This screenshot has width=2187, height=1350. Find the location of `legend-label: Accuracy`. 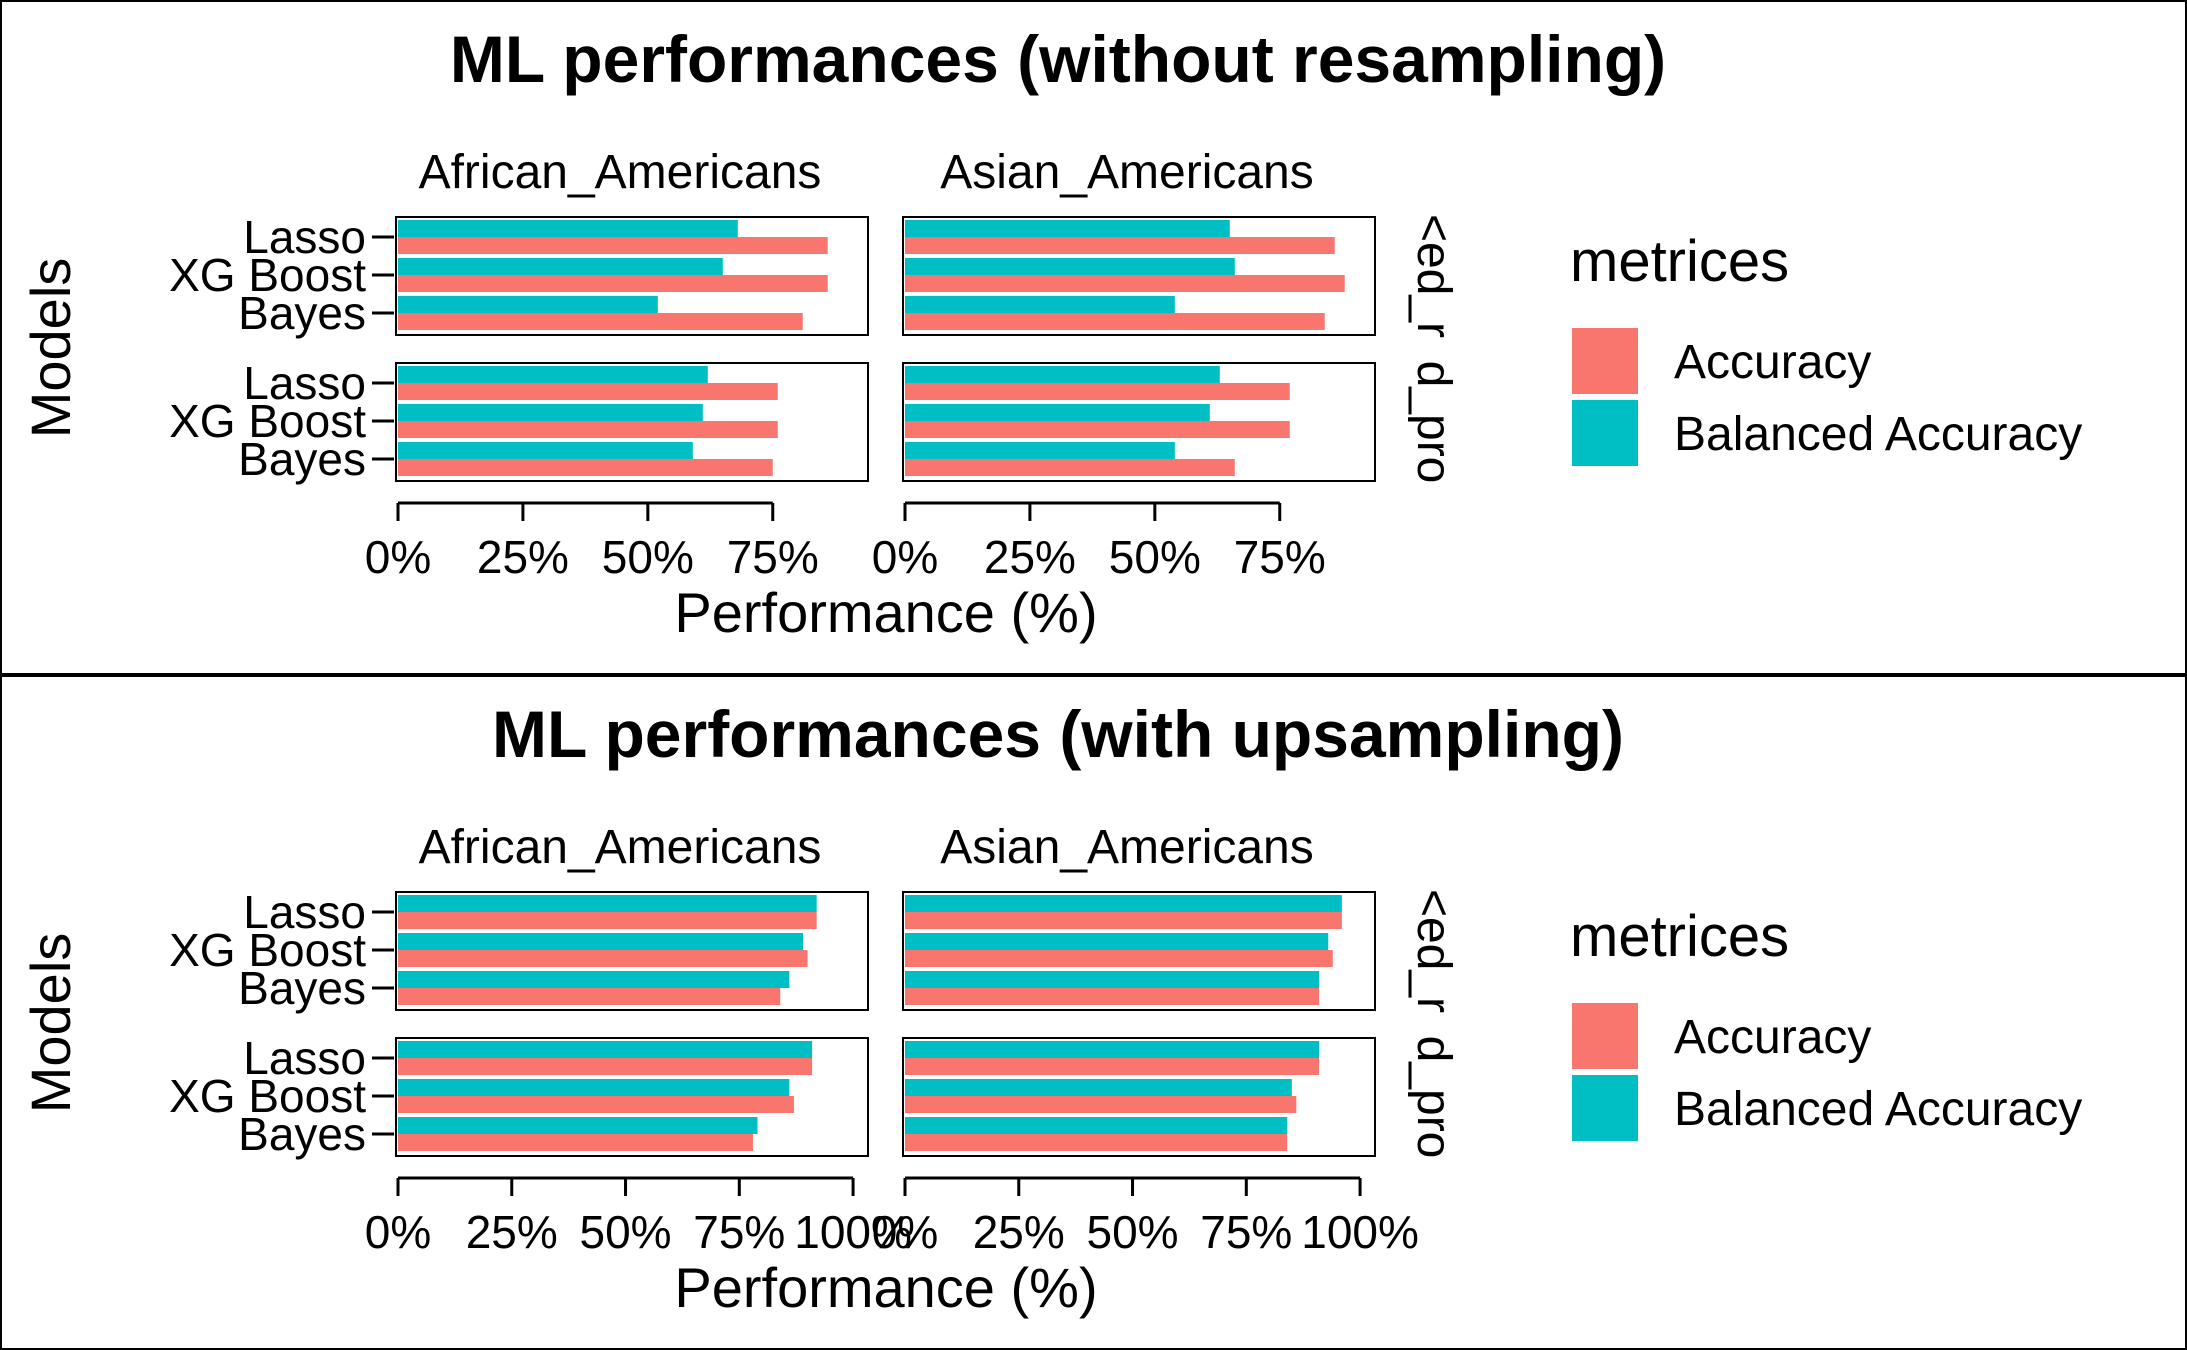

legend-label: Accuracy is located at coordinates (1772, 1037).